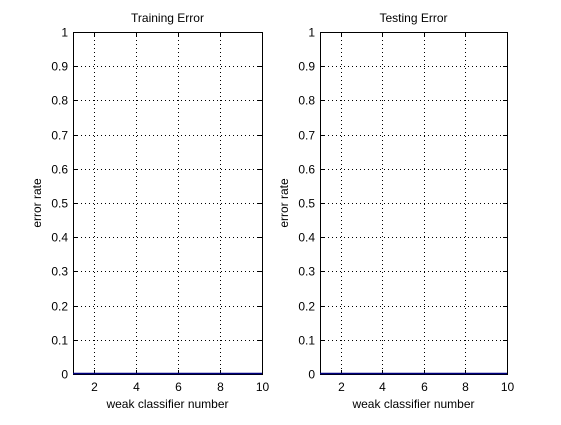 The image size is (561, 425). Describe the element at coordinates (413, 18) in the screenshot. I see `chart-title: Testing Error` at that location.